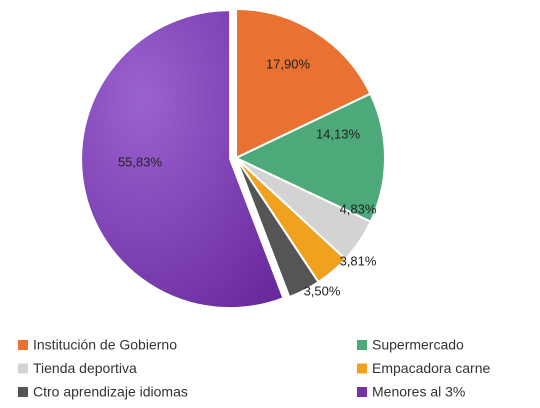  I want to click on legend-label: Institución de Gobierno, so click(105, 345).